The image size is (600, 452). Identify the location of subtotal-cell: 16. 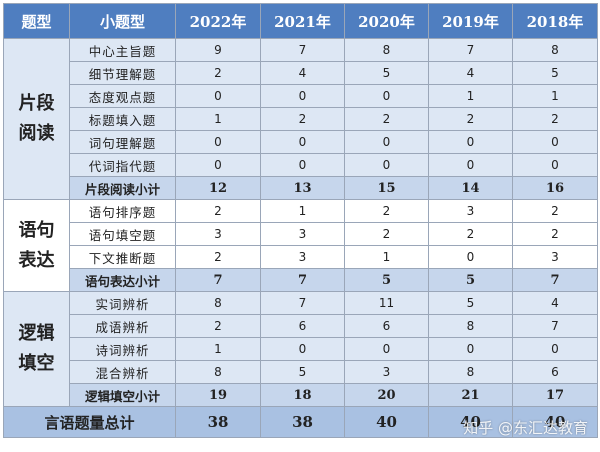
(555, 188).